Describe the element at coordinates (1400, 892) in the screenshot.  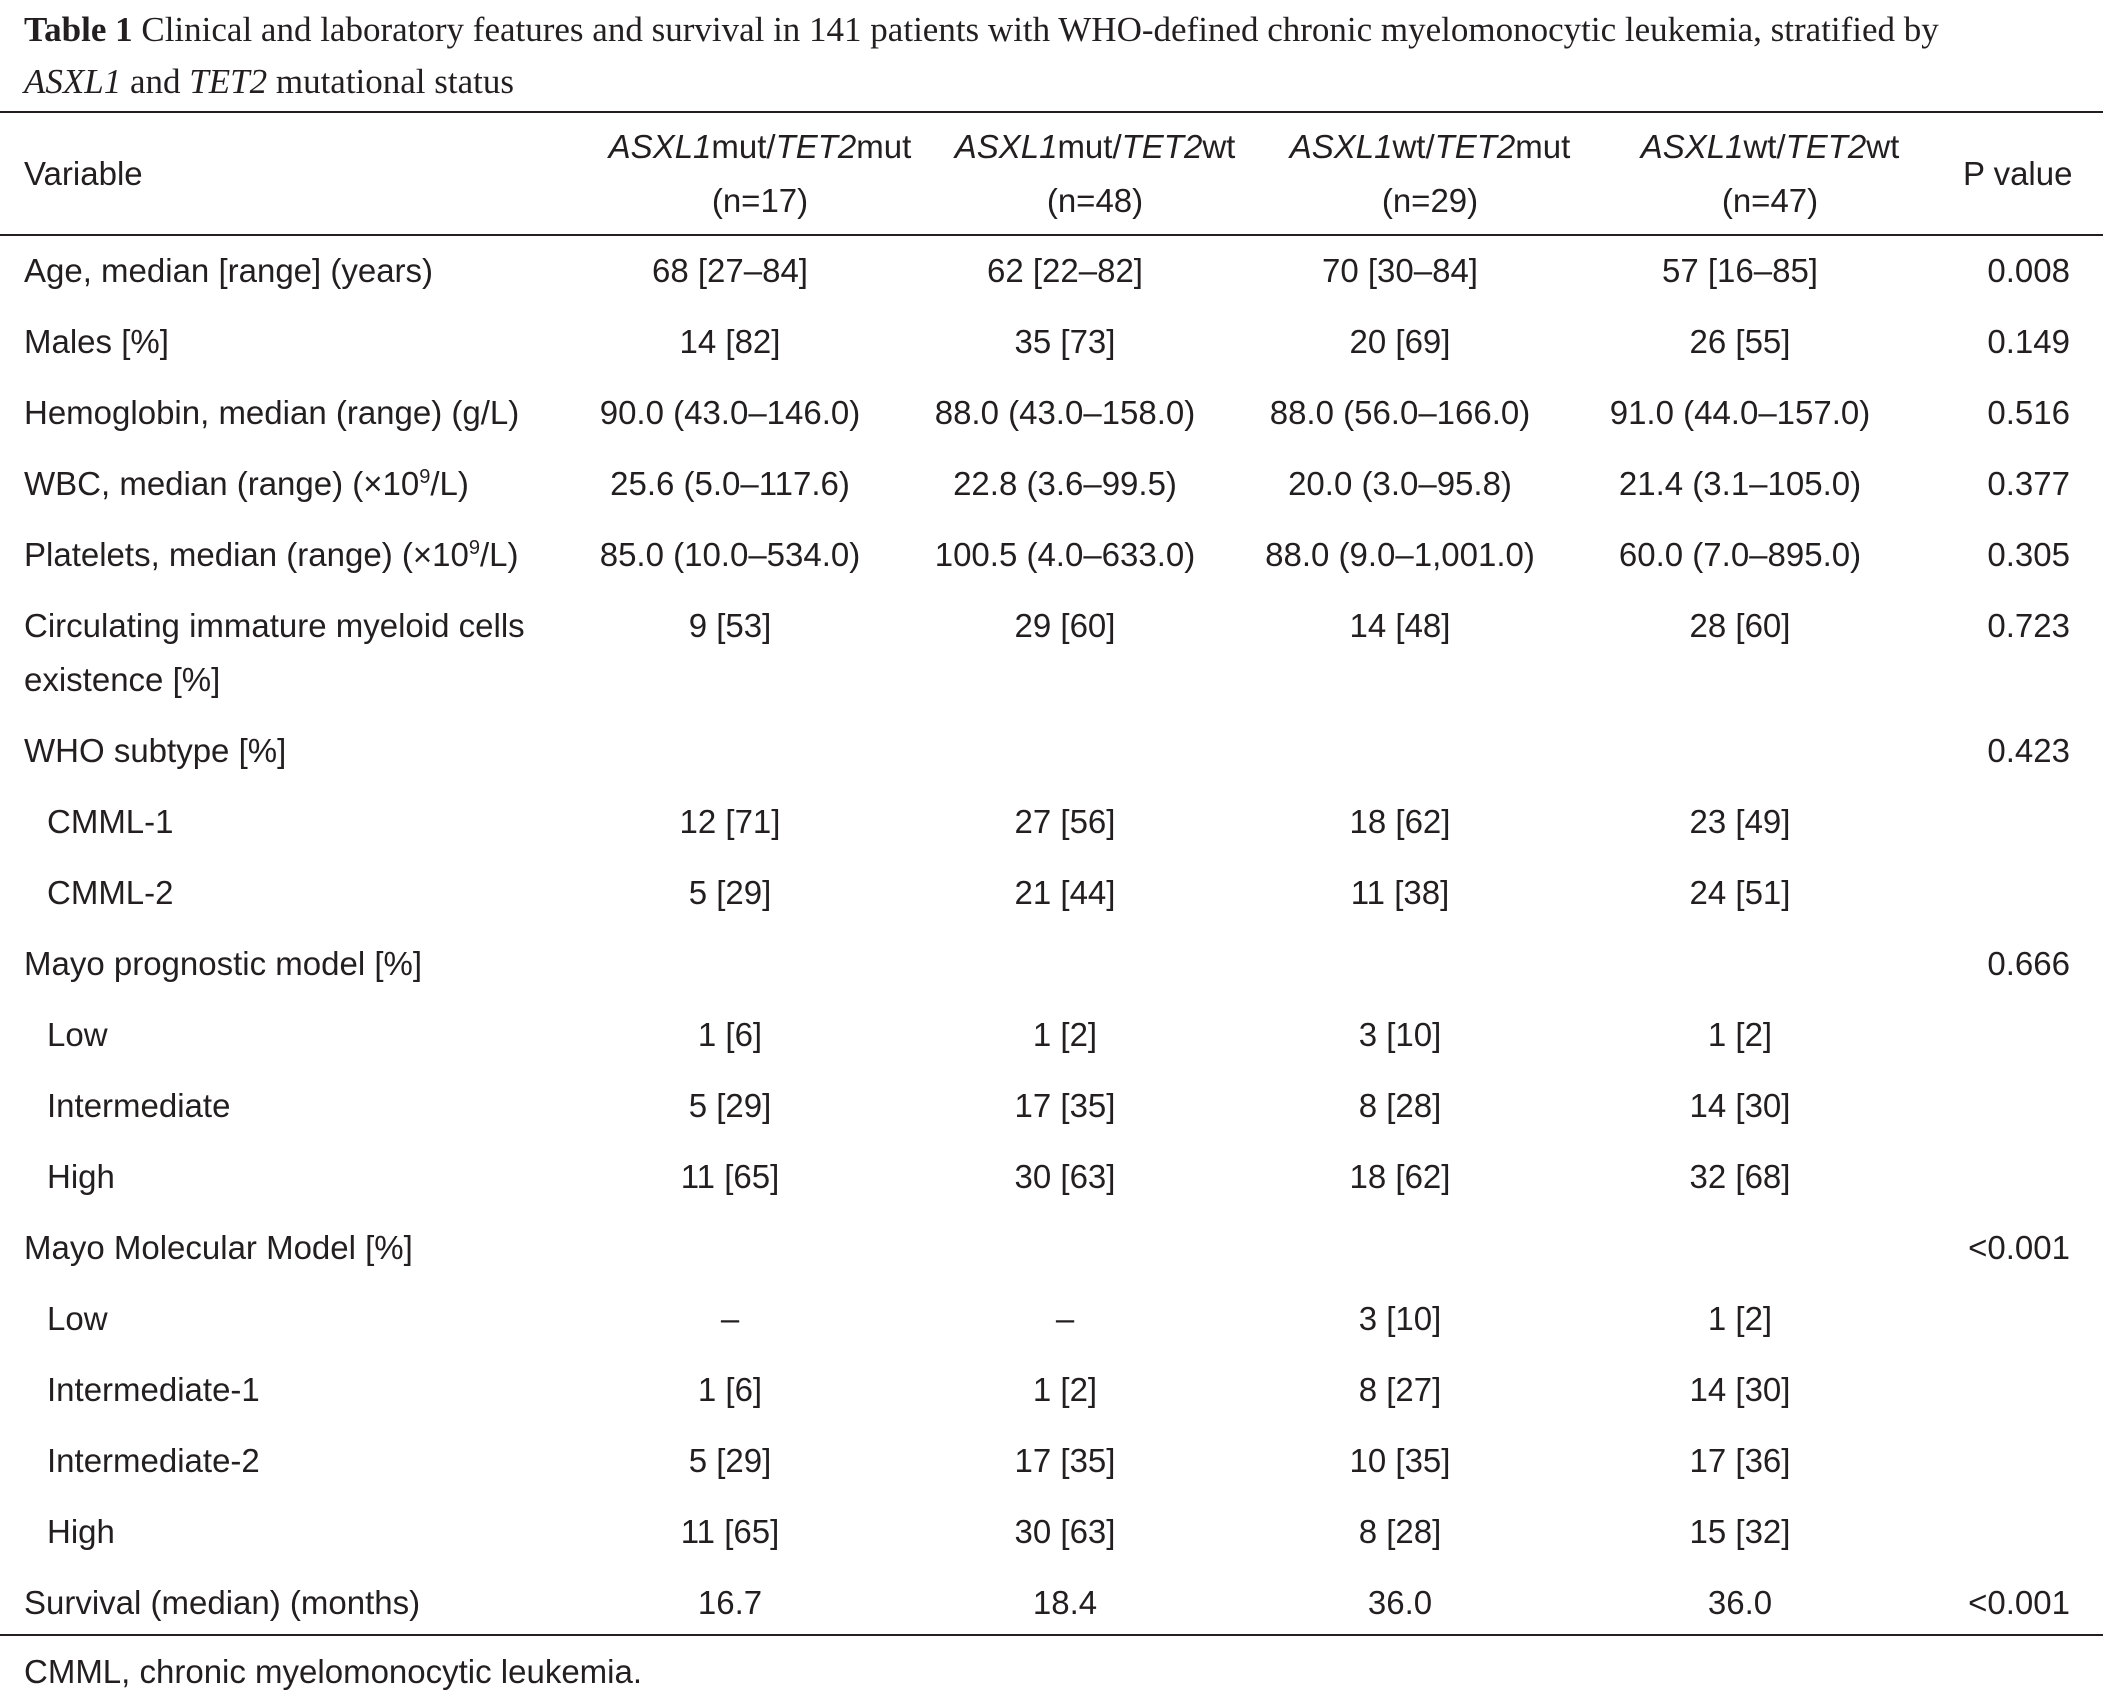
I see `row-value: 11 [38]` at that location.